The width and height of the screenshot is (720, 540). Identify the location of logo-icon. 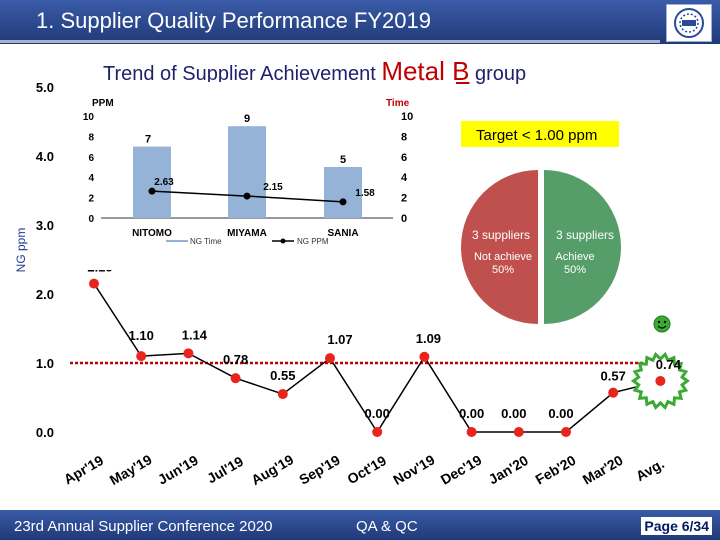
(689, 23).